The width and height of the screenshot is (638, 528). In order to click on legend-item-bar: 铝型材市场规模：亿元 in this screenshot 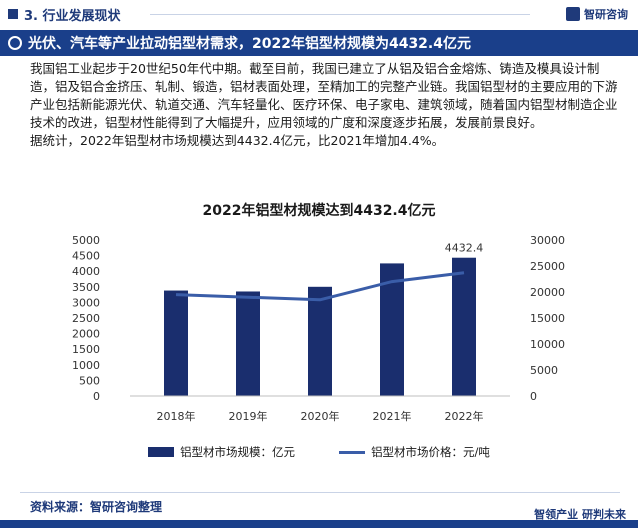, I will do `click(221, 452)`.